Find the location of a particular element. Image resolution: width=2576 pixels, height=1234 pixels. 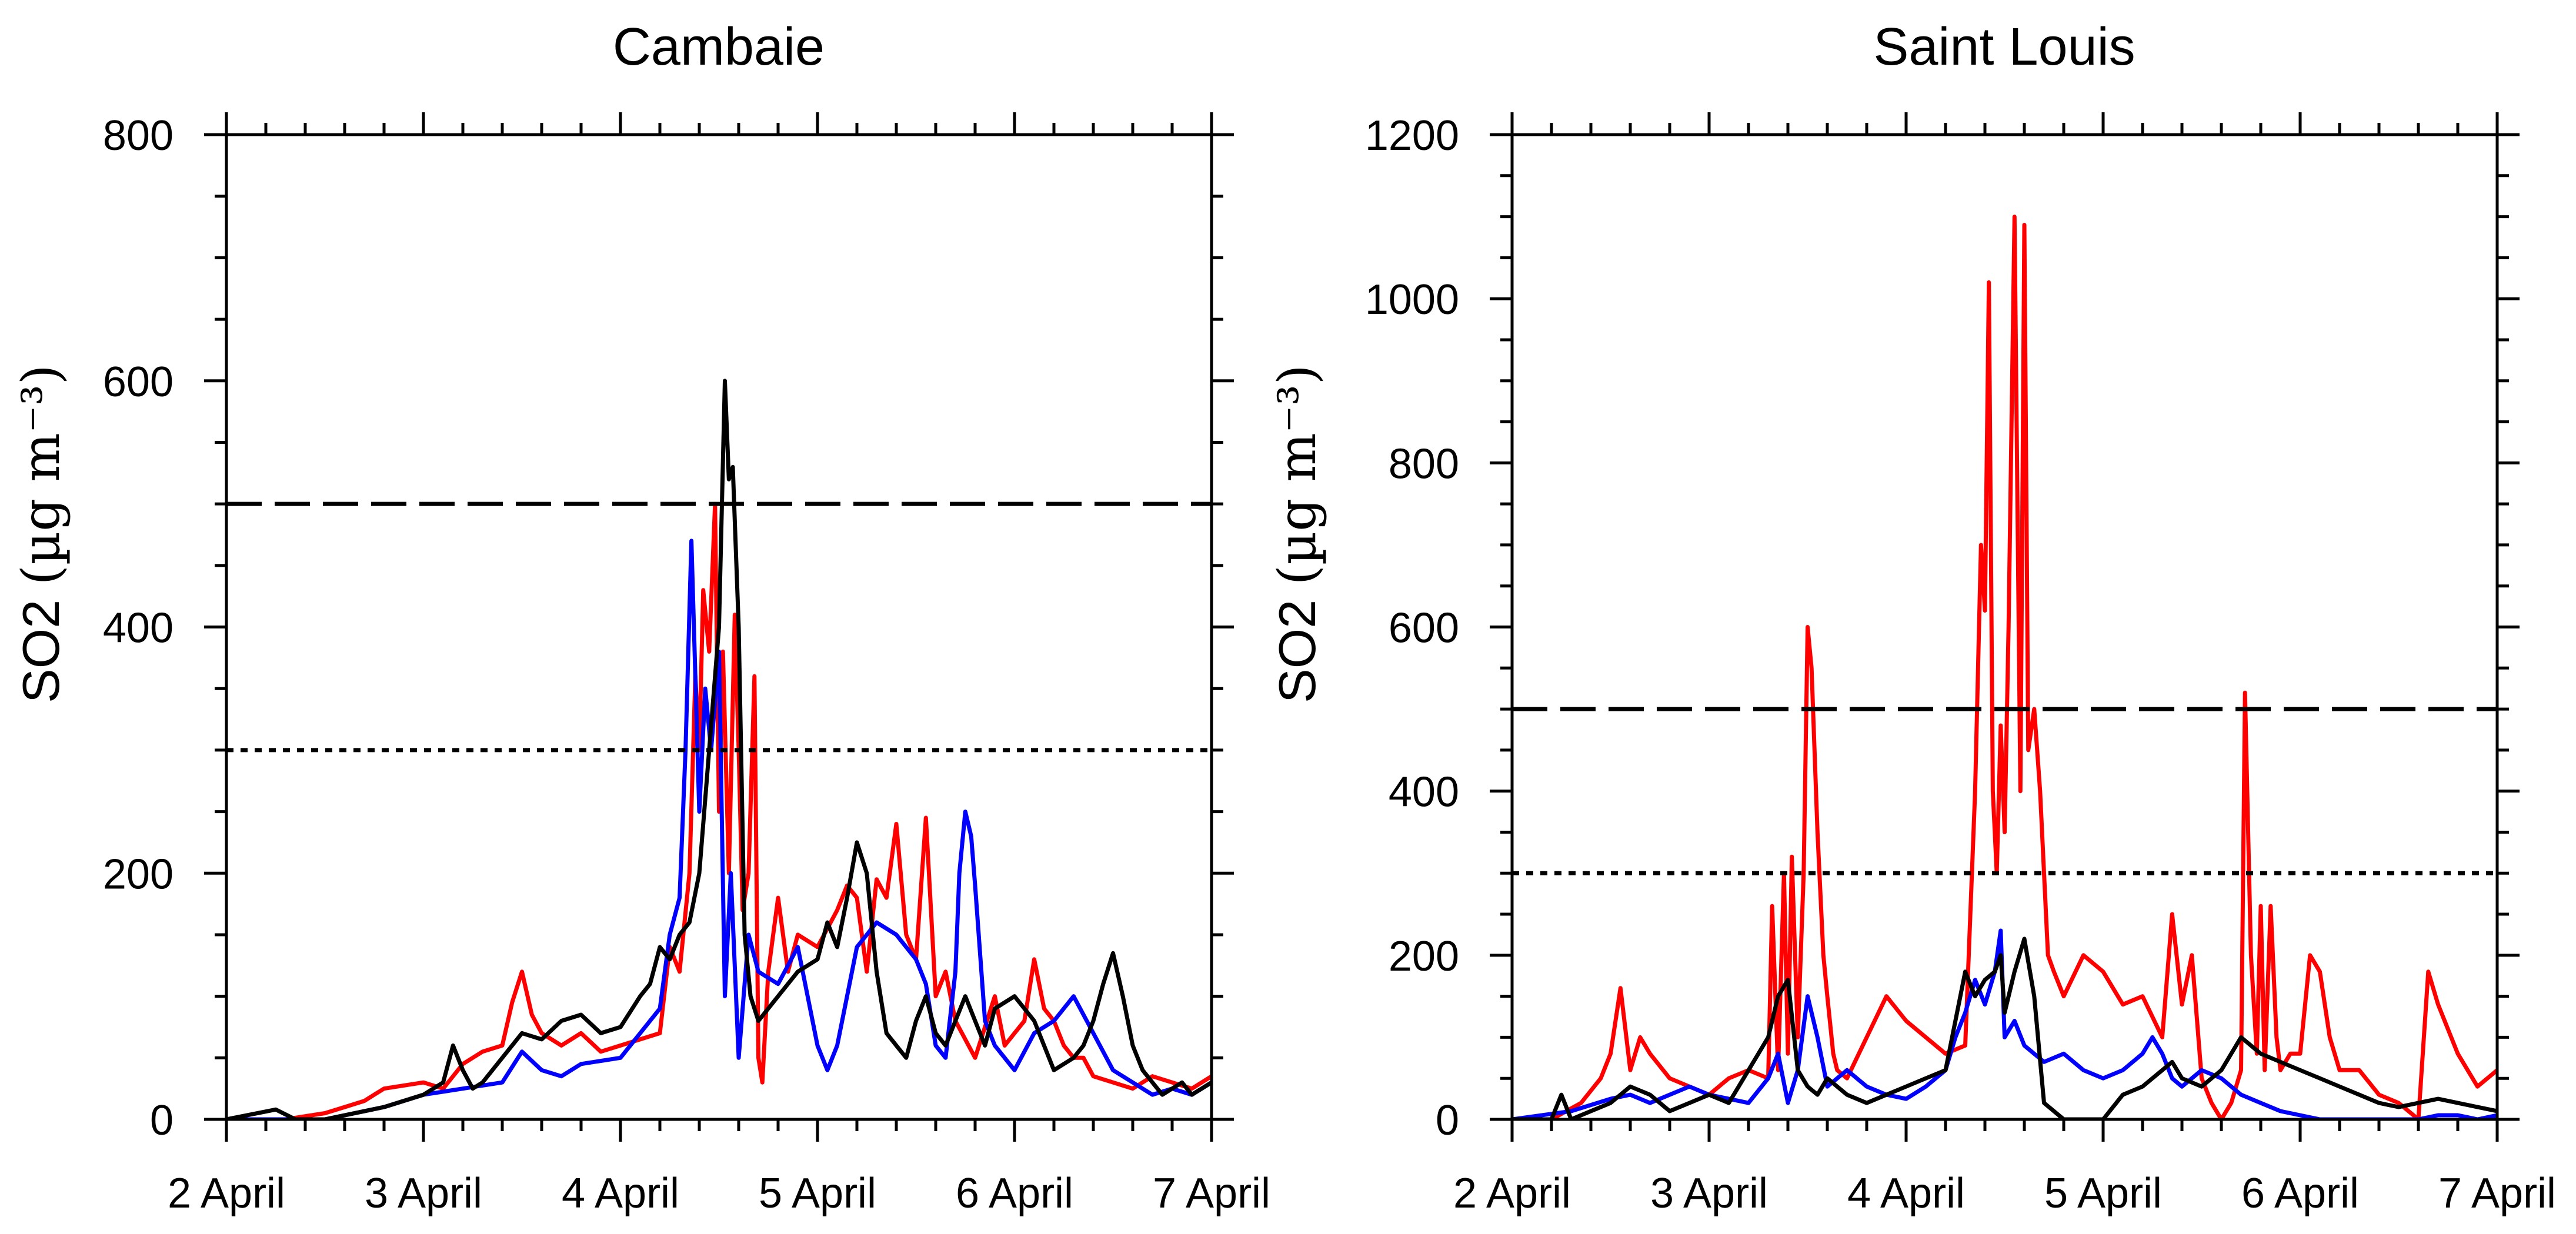

y-tick-label: 1200 is located at coordinates (1412, 136).